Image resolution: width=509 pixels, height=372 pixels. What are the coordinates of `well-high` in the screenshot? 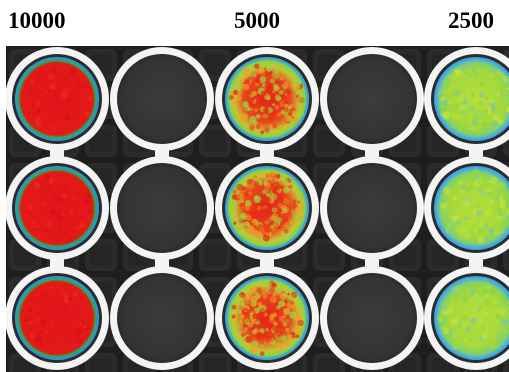 It's located at (57, 318).